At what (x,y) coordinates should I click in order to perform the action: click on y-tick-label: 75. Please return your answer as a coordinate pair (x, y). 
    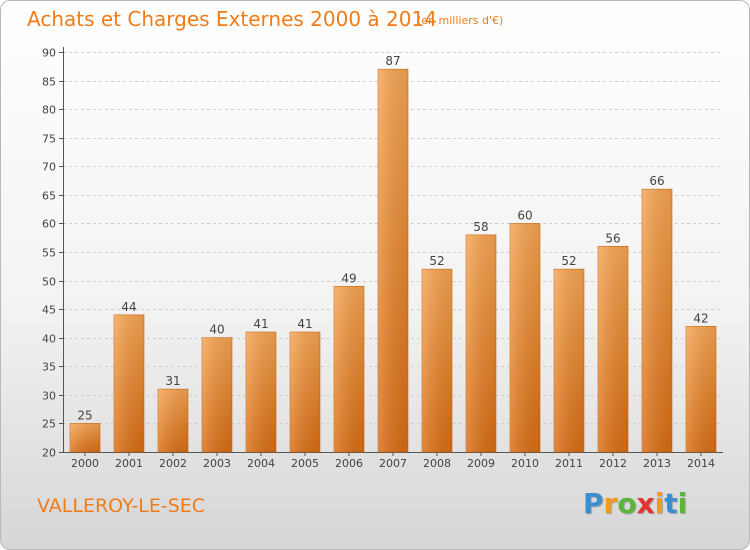
    Looking at the image, I should click on (49, 139).